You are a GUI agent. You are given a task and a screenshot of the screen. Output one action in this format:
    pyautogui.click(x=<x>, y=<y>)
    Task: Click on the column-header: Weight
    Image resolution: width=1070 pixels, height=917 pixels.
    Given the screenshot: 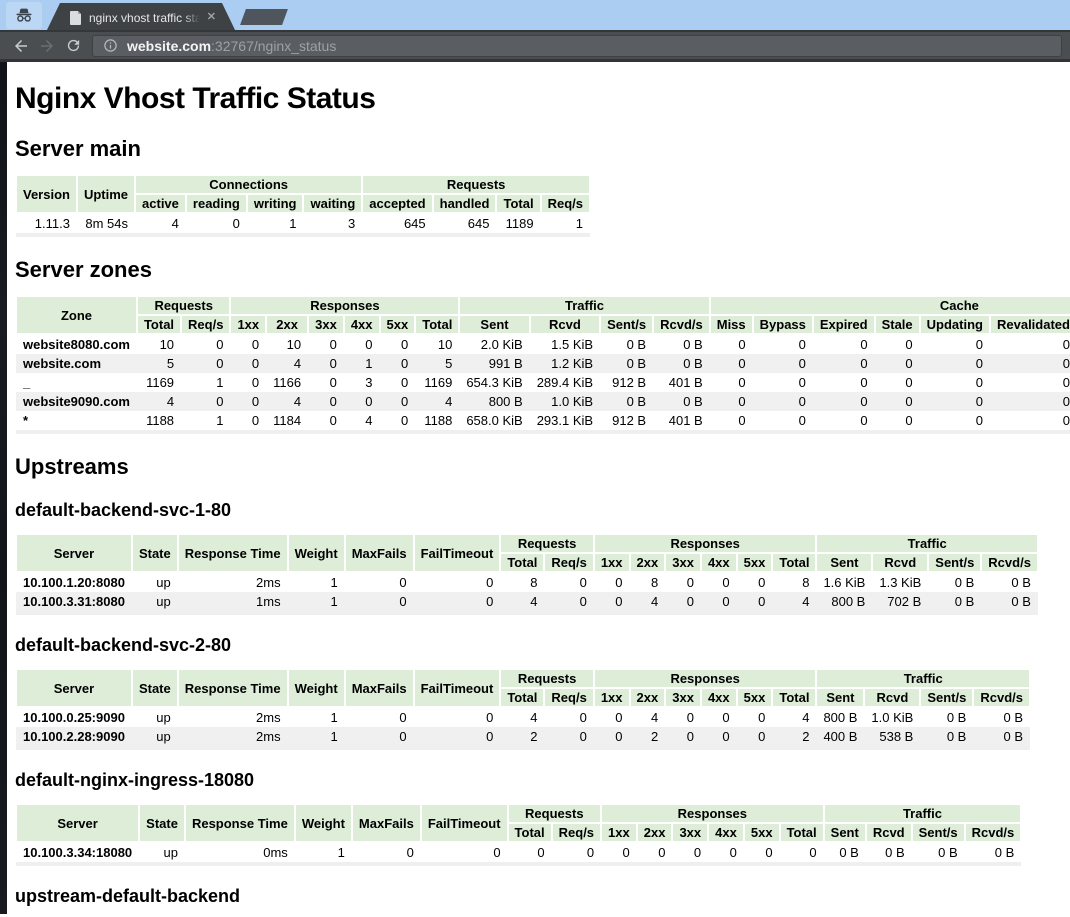 What is the action you would take?
    pyautogui.click(x=316, y=688)
    